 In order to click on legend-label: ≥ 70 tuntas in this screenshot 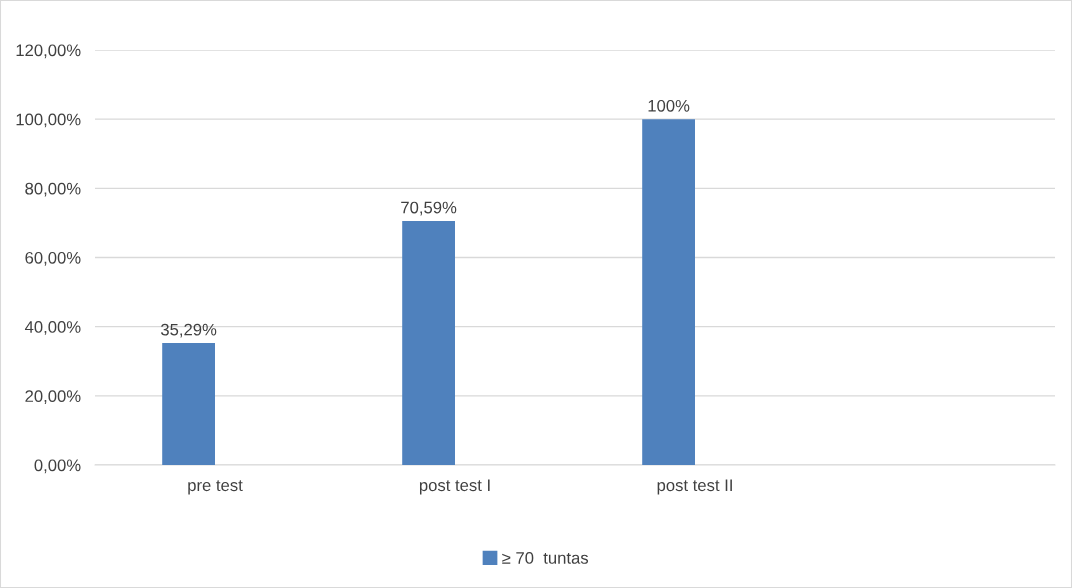, I will do `click(545, 558)`.